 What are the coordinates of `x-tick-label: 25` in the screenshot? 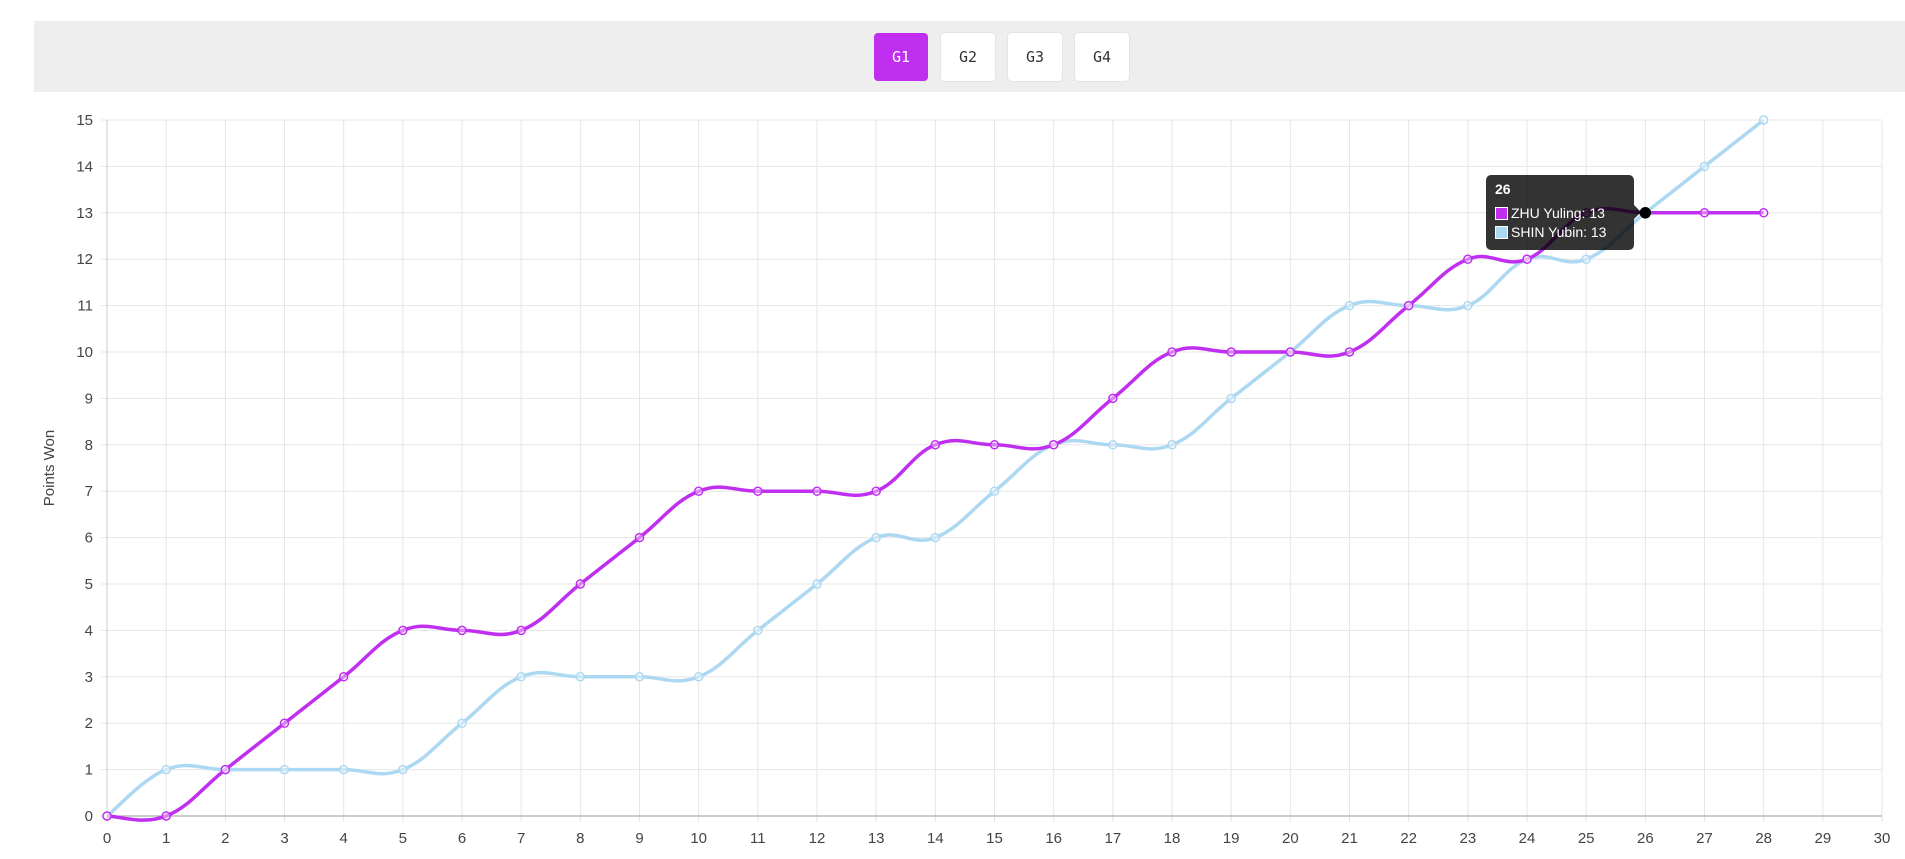 It's located at (1586, 838).